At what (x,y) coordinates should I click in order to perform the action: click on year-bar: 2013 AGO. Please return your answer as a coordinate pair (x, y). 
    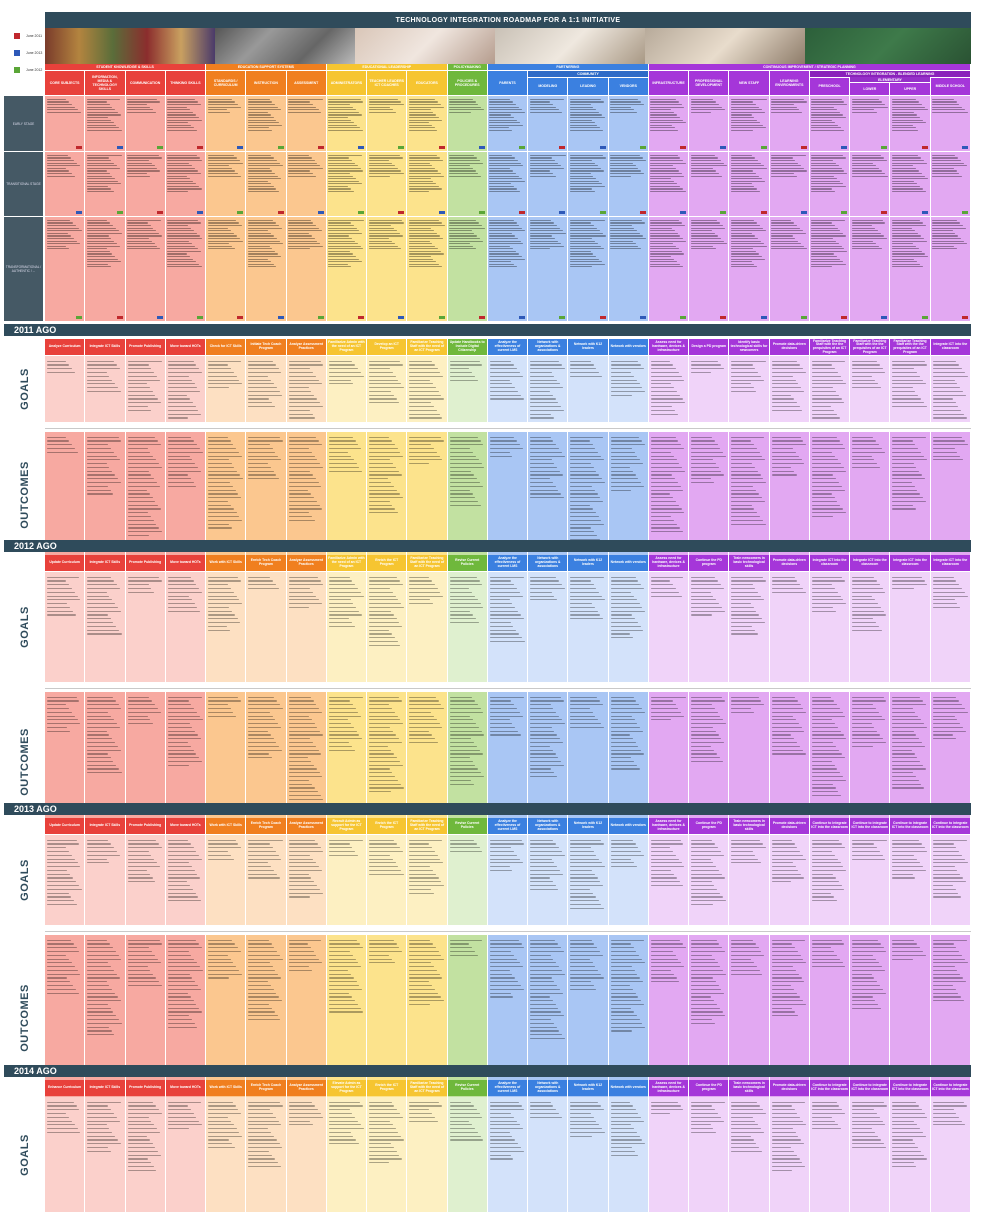
    Looking at the image, I should click on (487, 809).